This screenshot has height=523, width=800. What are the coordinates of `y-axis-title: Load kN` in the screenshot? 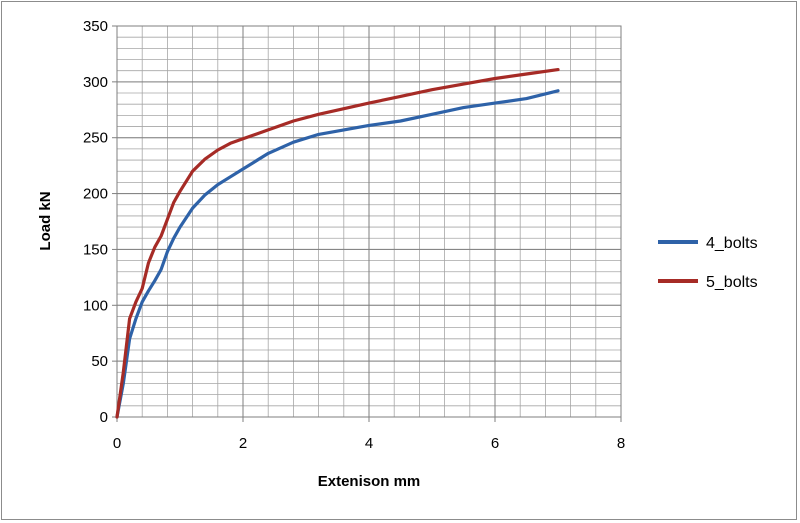 It's located at (45, 220).